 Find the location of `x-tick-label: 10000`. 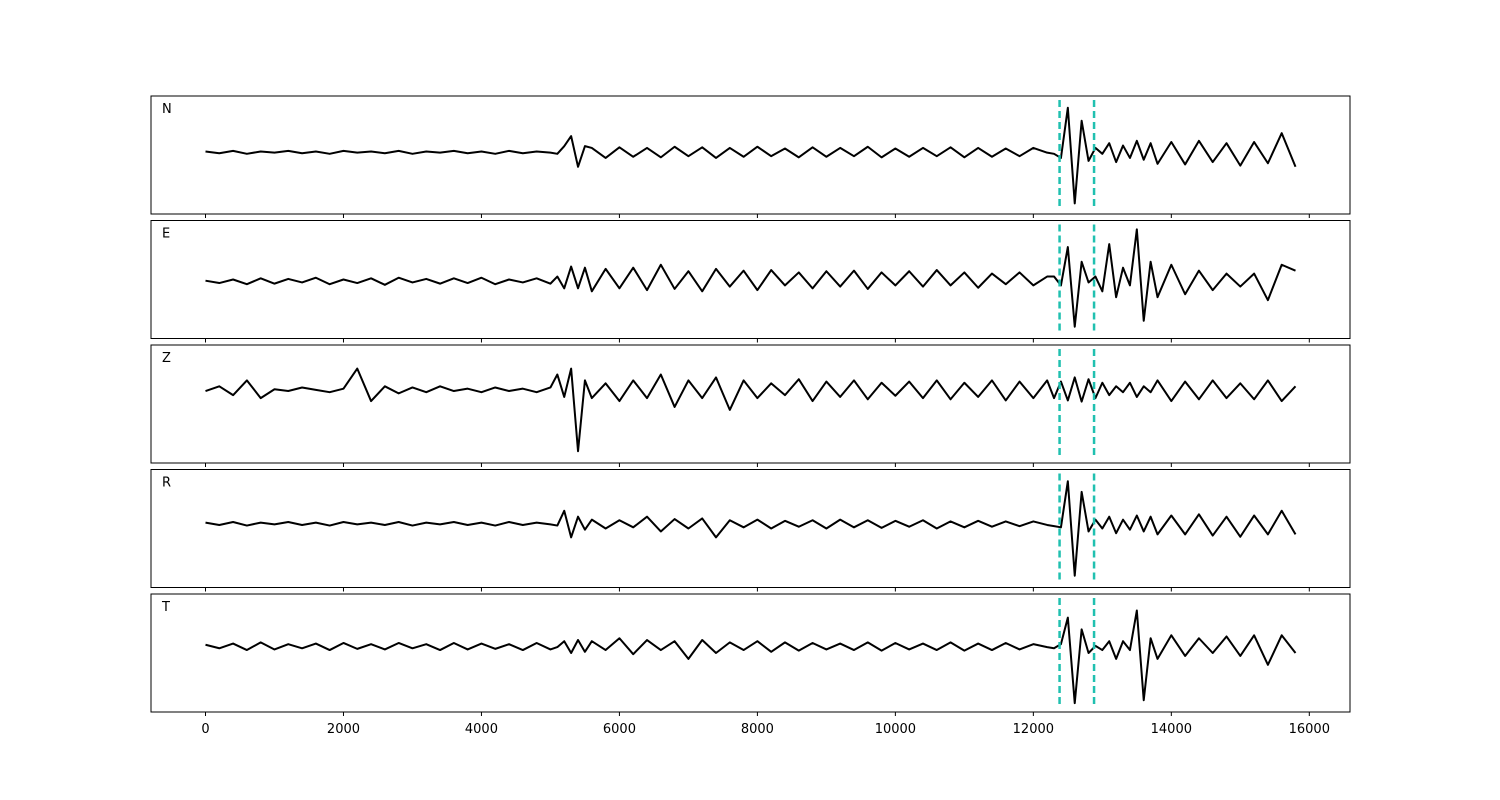

x-tick-label: 10000 is located at coordinates (895, 729).